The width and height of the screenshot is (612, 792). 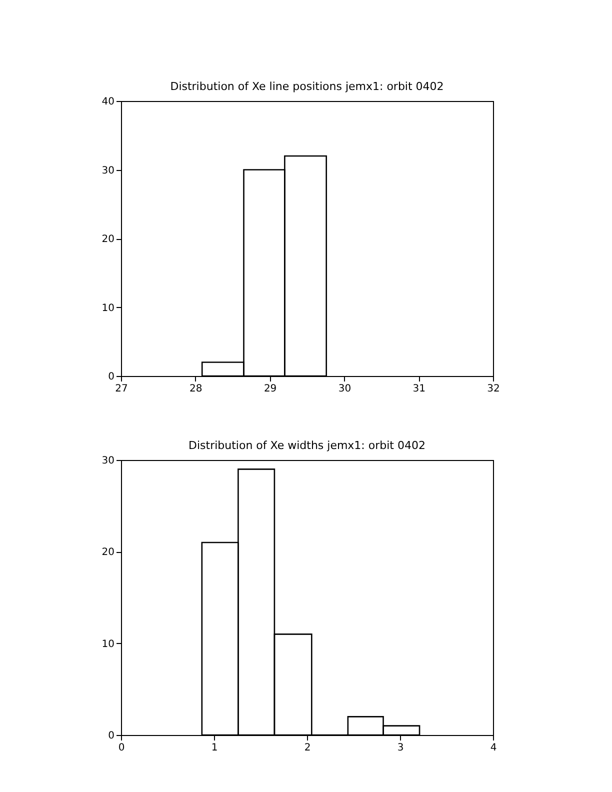 What do you see at coordinates (214, 748) in the screenshot?
I see `x-tick-label: 1` at bounding box center [214, 748].